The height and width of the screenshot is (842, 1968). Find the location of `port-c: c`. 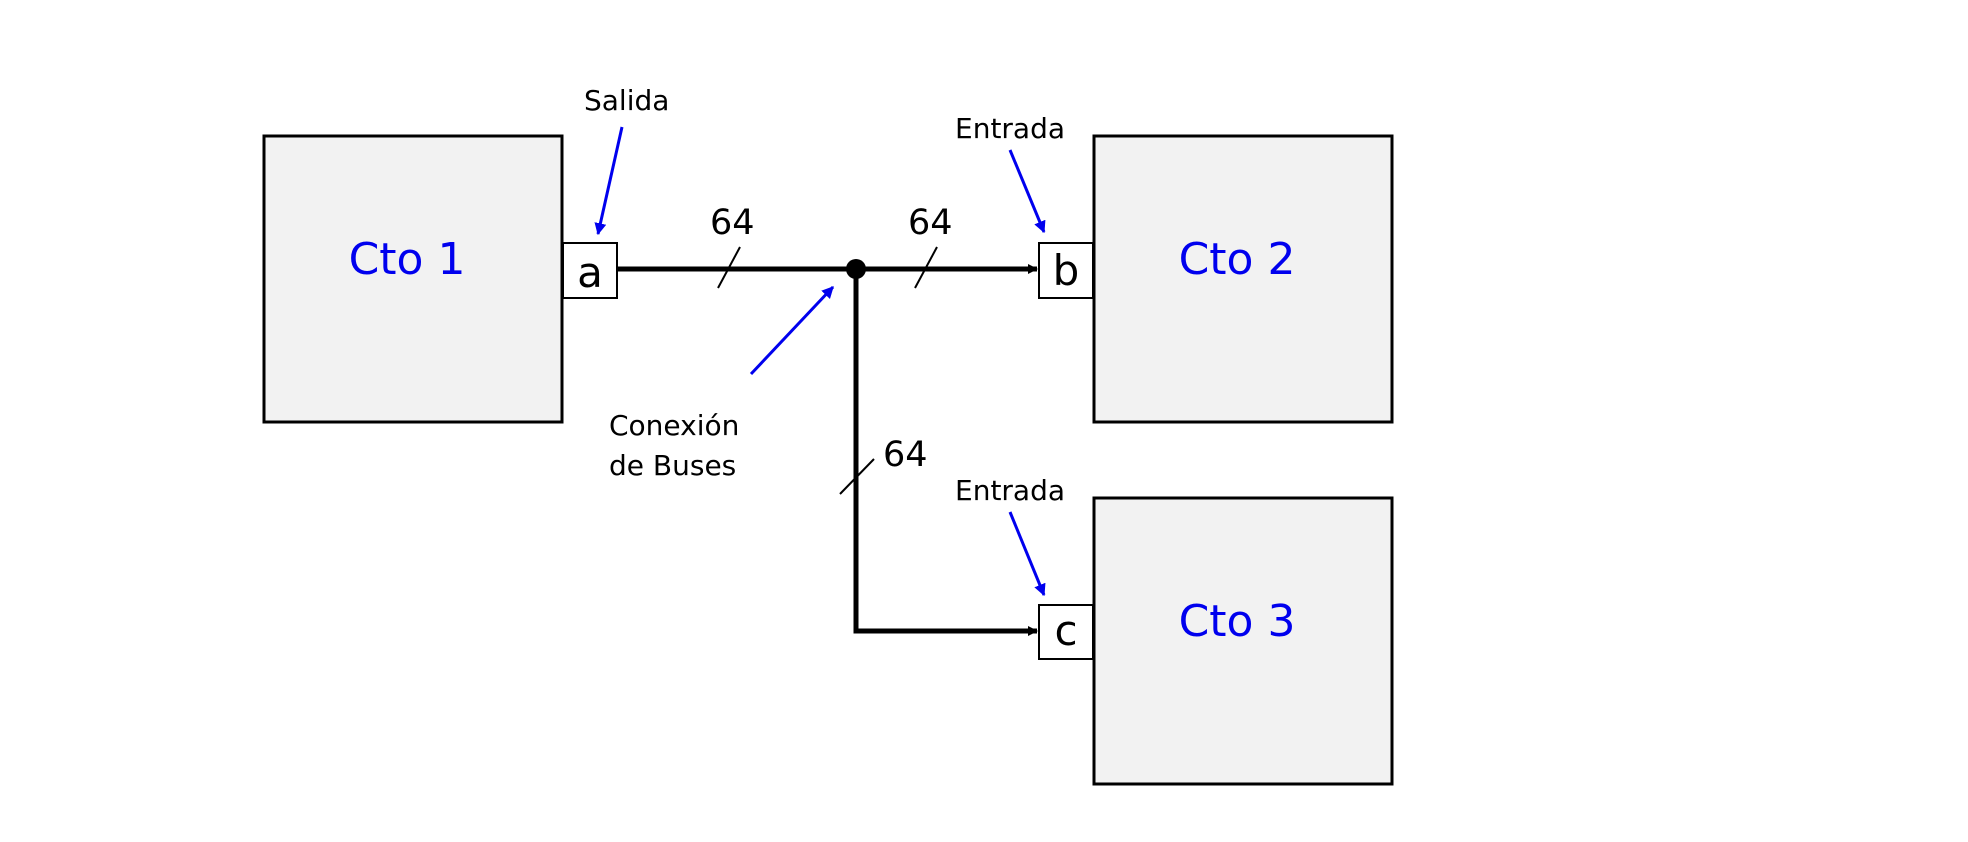

port-c: c is located at coordinates (1066, 632).